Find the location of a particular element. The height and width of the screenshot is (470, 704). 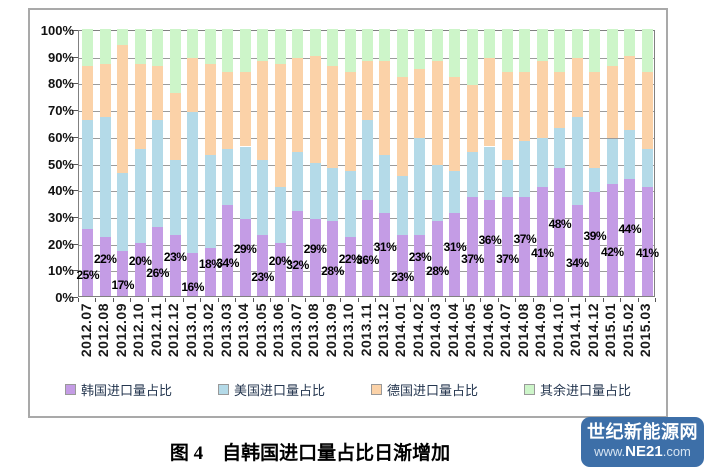

x-axis-label: 2013.10 is located at coordinates (348, 330).